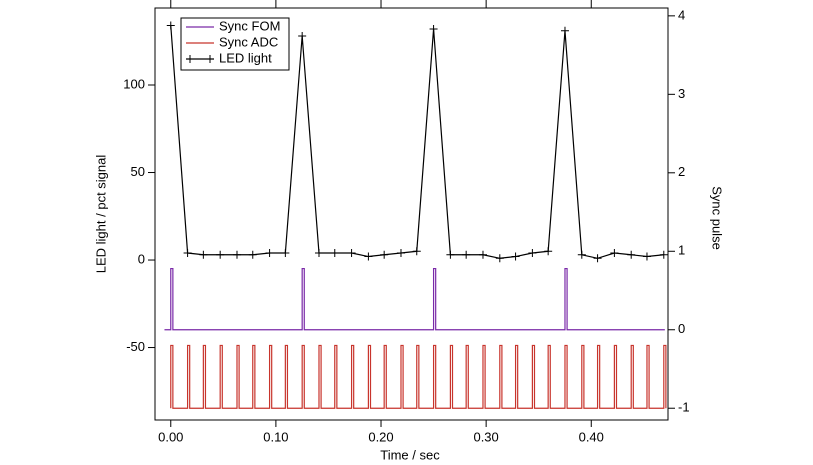 The height and width of the screenshot is (465, 813). Describe the element at coordinates (135, 346) in the screenshot. I see `y-tick-label: -50` at that location.